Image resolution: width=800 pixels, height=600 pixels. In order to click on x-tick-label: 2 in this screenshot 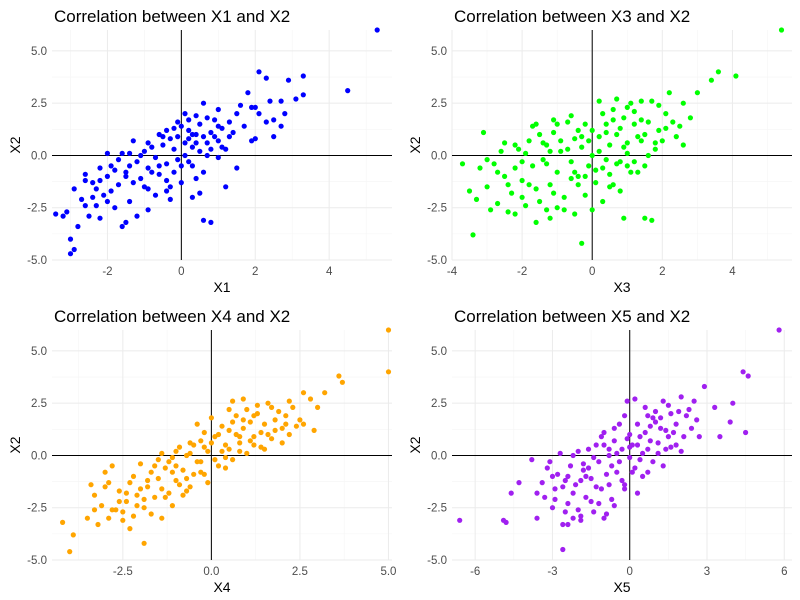, I will do `click(662, 272)`.